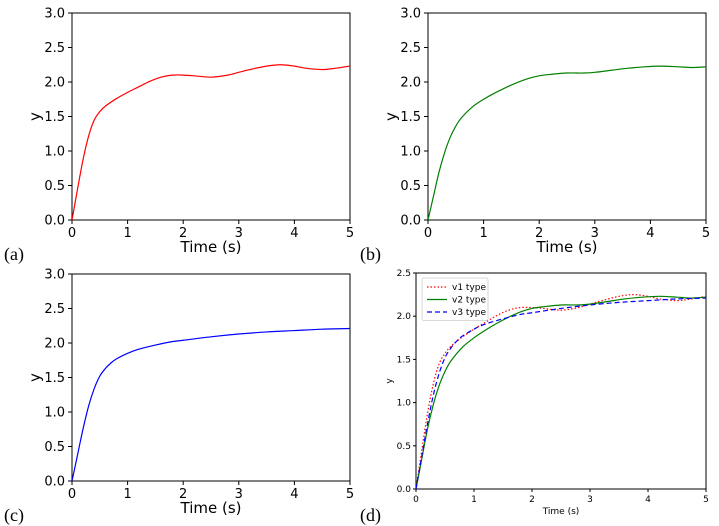 The image size is (719, 526). Describe the element at coordinates (14, 515) in the screenshot. I see `panel-label: (c)` at that location.